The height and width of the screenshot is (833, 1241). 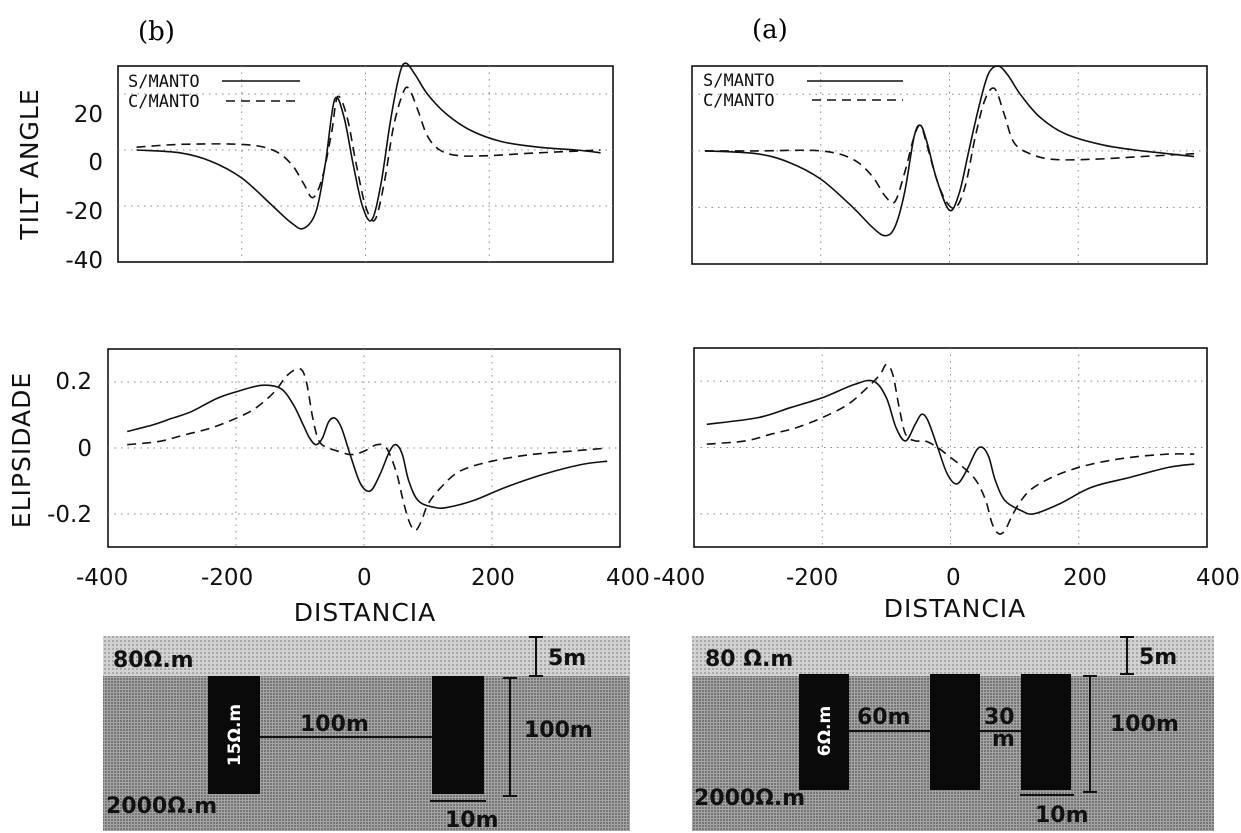 I want to click on tilt-ytick: 0, so click(x=95, y=163).